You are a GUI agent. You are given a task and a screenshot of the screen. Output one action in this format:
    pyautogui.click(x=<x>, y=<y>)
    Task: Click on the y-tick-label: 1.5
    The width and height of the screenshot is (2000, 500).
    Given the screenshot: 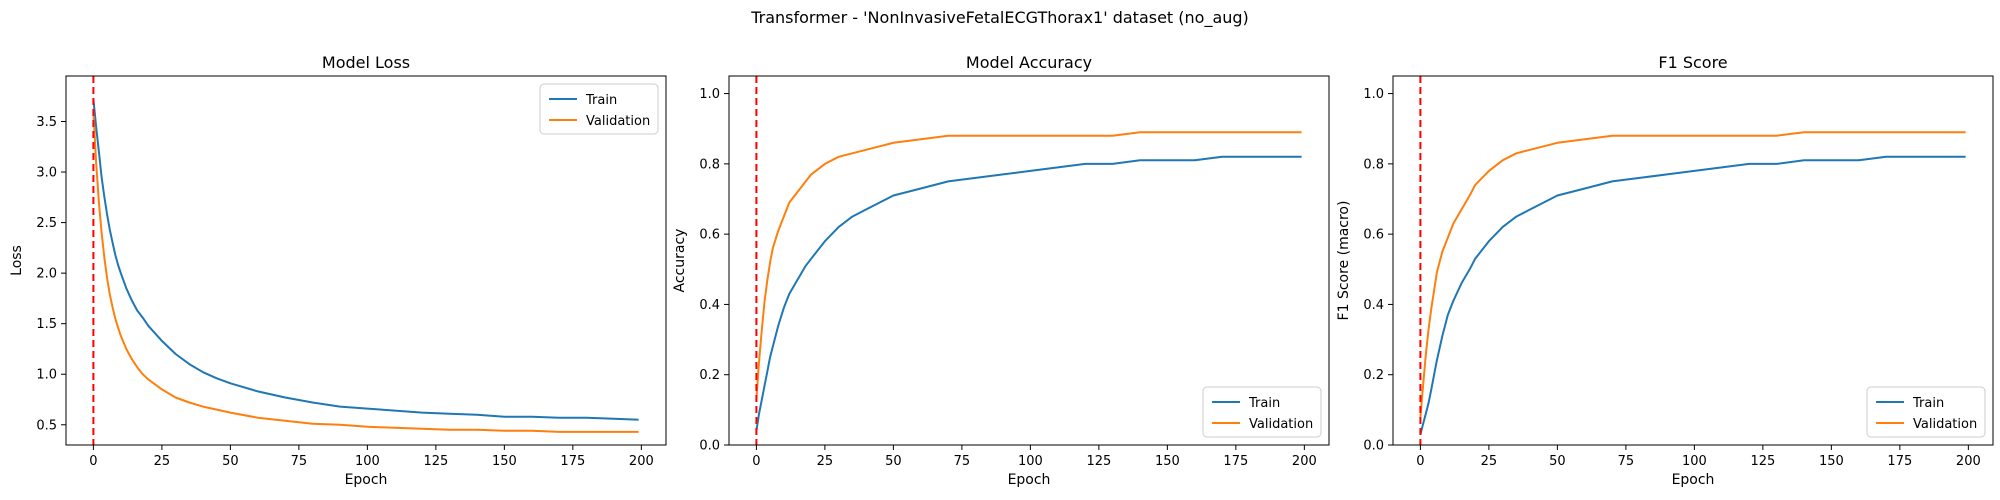 What is the action you would take?
    pyautogui.click(x=46, y=324)
    